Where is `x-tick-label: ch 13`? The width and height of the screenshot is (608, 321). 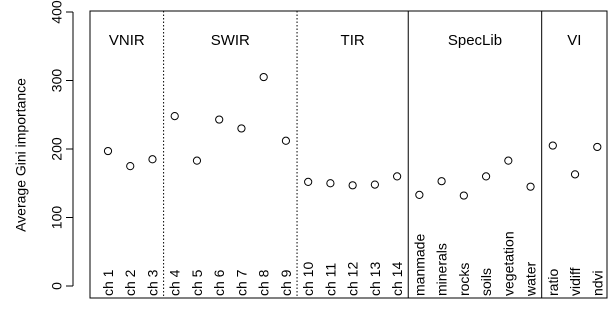
x-tick-label: ch 13 is located at coordinates (375, 279).